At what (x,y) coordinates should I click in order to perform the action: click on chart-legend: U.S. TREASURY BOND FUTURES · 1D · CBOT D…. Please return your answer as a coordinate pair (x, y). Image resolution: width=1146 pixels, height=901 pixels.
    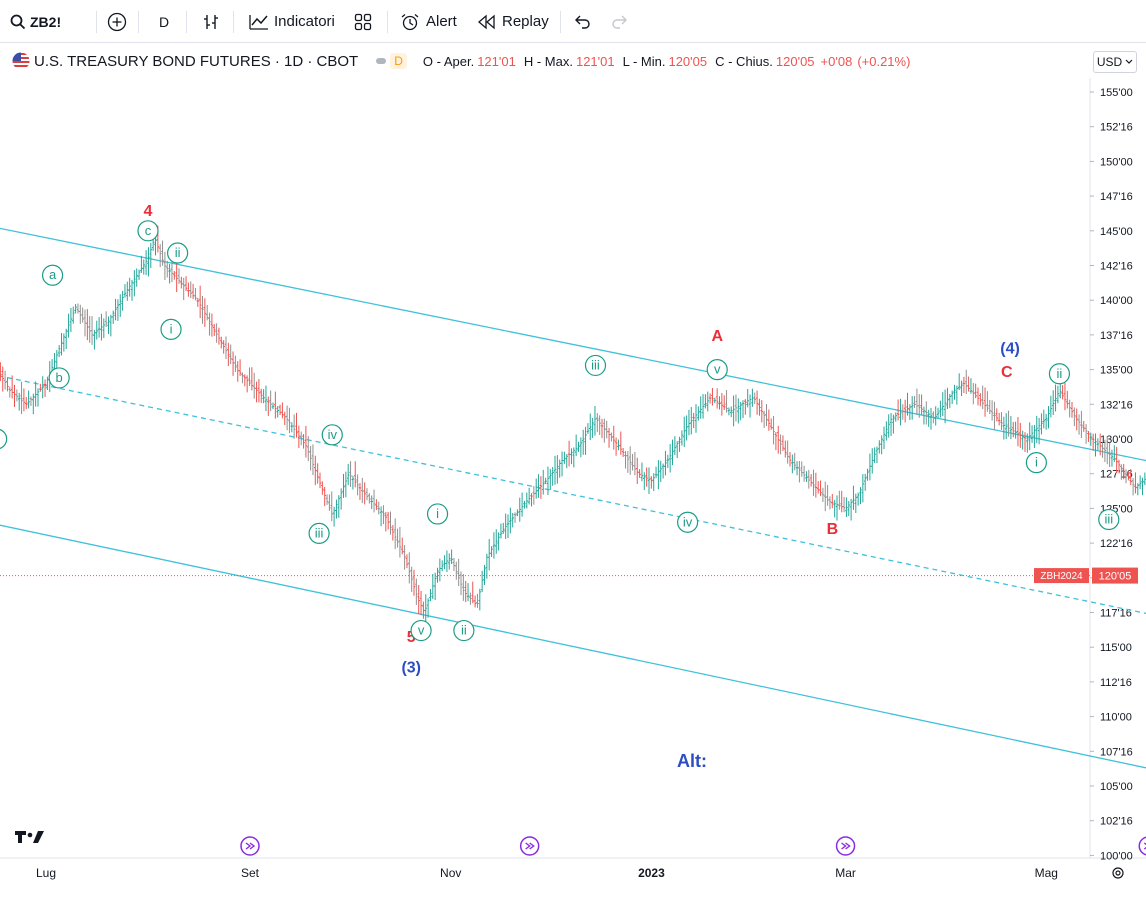
    Looking at the image, I should click on (545, 61).